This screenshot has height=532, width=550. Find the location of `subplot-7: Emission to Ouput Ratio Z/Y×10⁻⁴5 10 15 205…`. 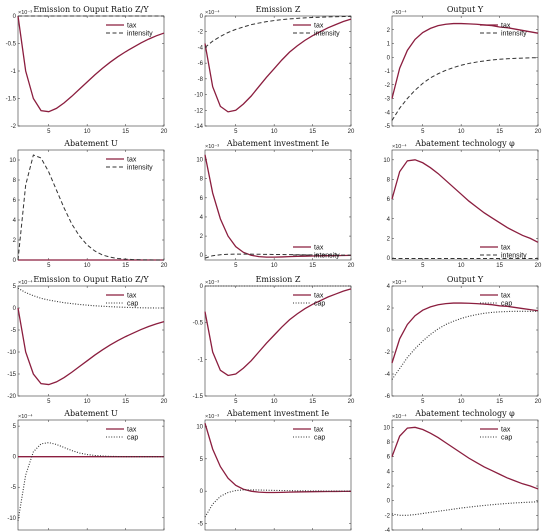

subplot-7: Emission to Ouput Ratio Z/Y×10⁻⁴5 10 15 205… is located at coordinates (87, 340).